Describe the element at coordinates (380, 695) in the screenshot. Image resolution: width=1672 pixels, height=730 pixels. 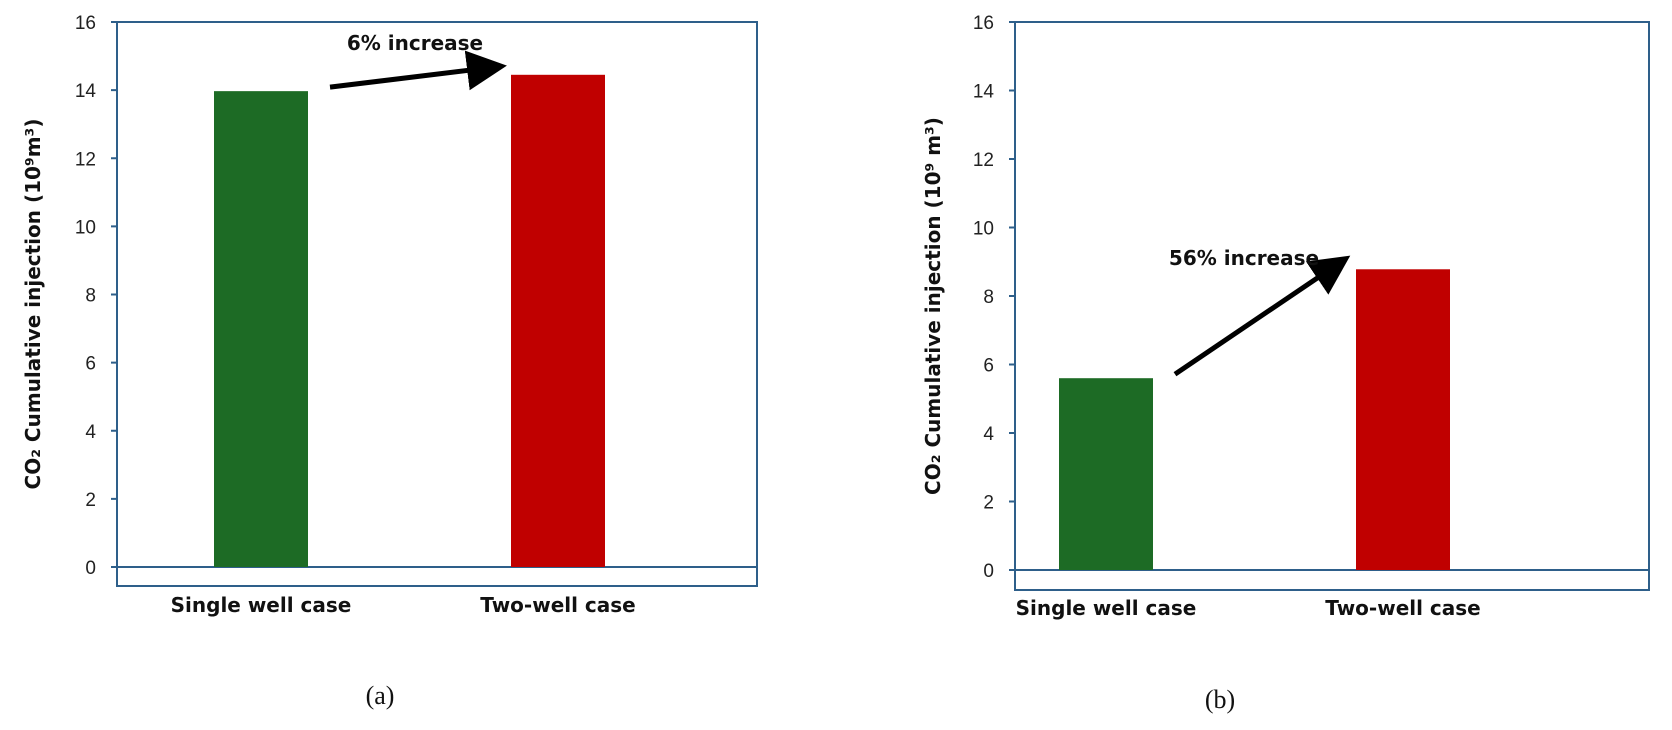
I see `panel-label: (a)` at that location.